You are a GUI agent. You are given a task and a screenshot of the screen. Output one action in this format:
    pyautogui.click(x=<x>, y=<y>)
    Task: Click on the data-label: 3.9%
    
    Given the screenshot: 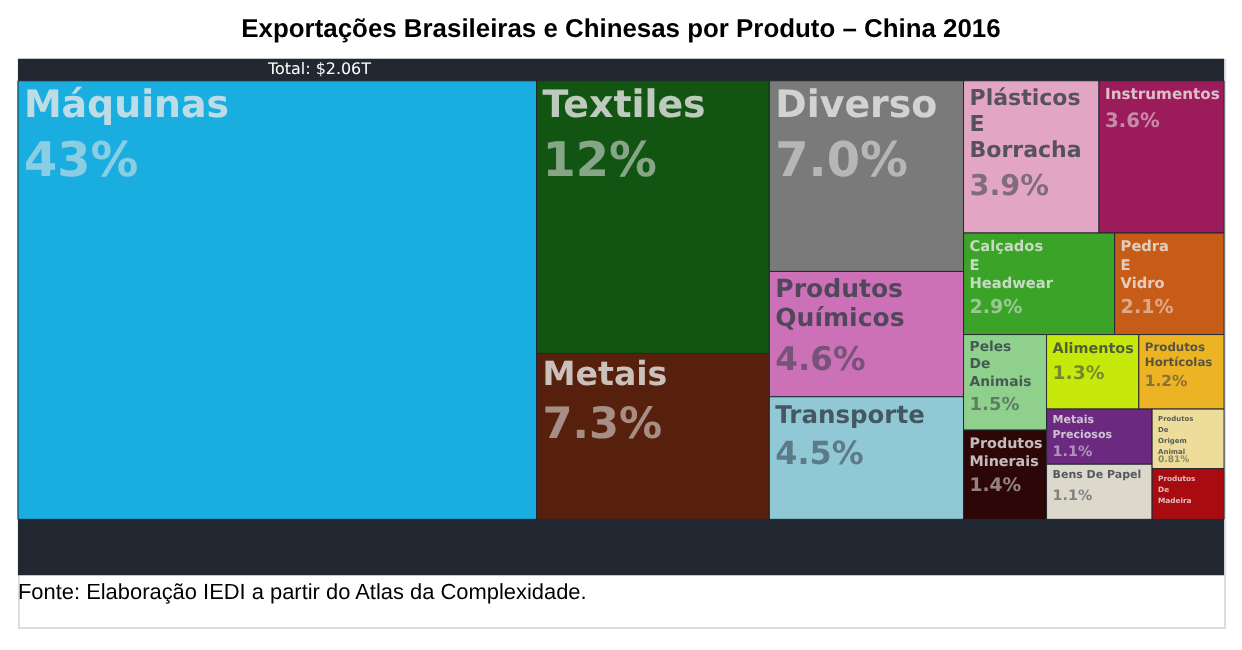 What is the action you would take?
    pyautogui.click(x=1009, y=186)
    